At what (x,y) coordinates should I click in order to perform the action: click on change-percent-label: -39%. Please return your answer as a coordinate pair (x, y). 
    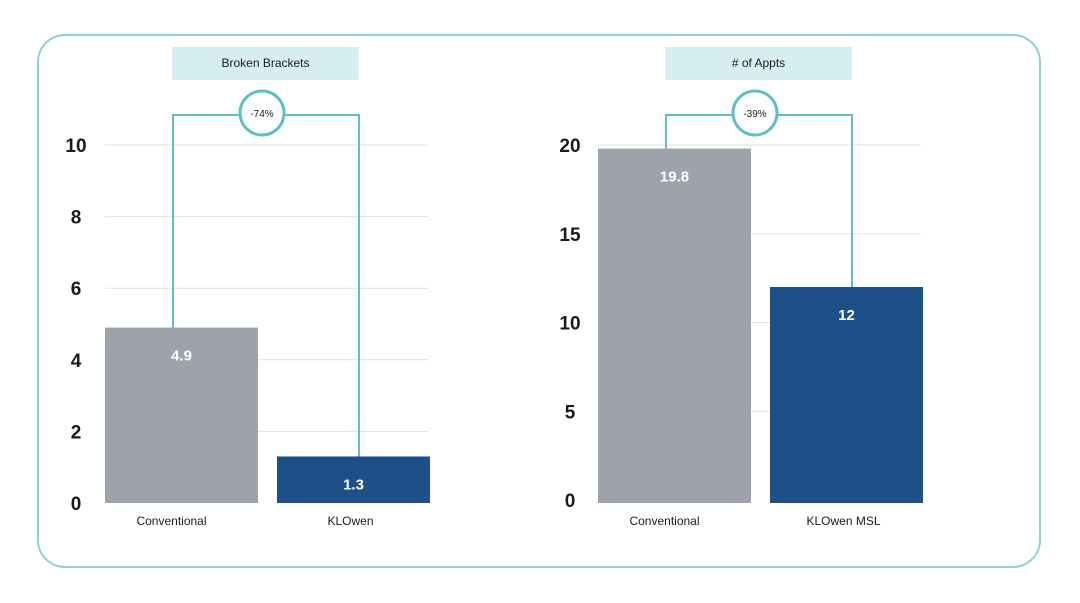
    Looking at the image, I should click on (754, 114).